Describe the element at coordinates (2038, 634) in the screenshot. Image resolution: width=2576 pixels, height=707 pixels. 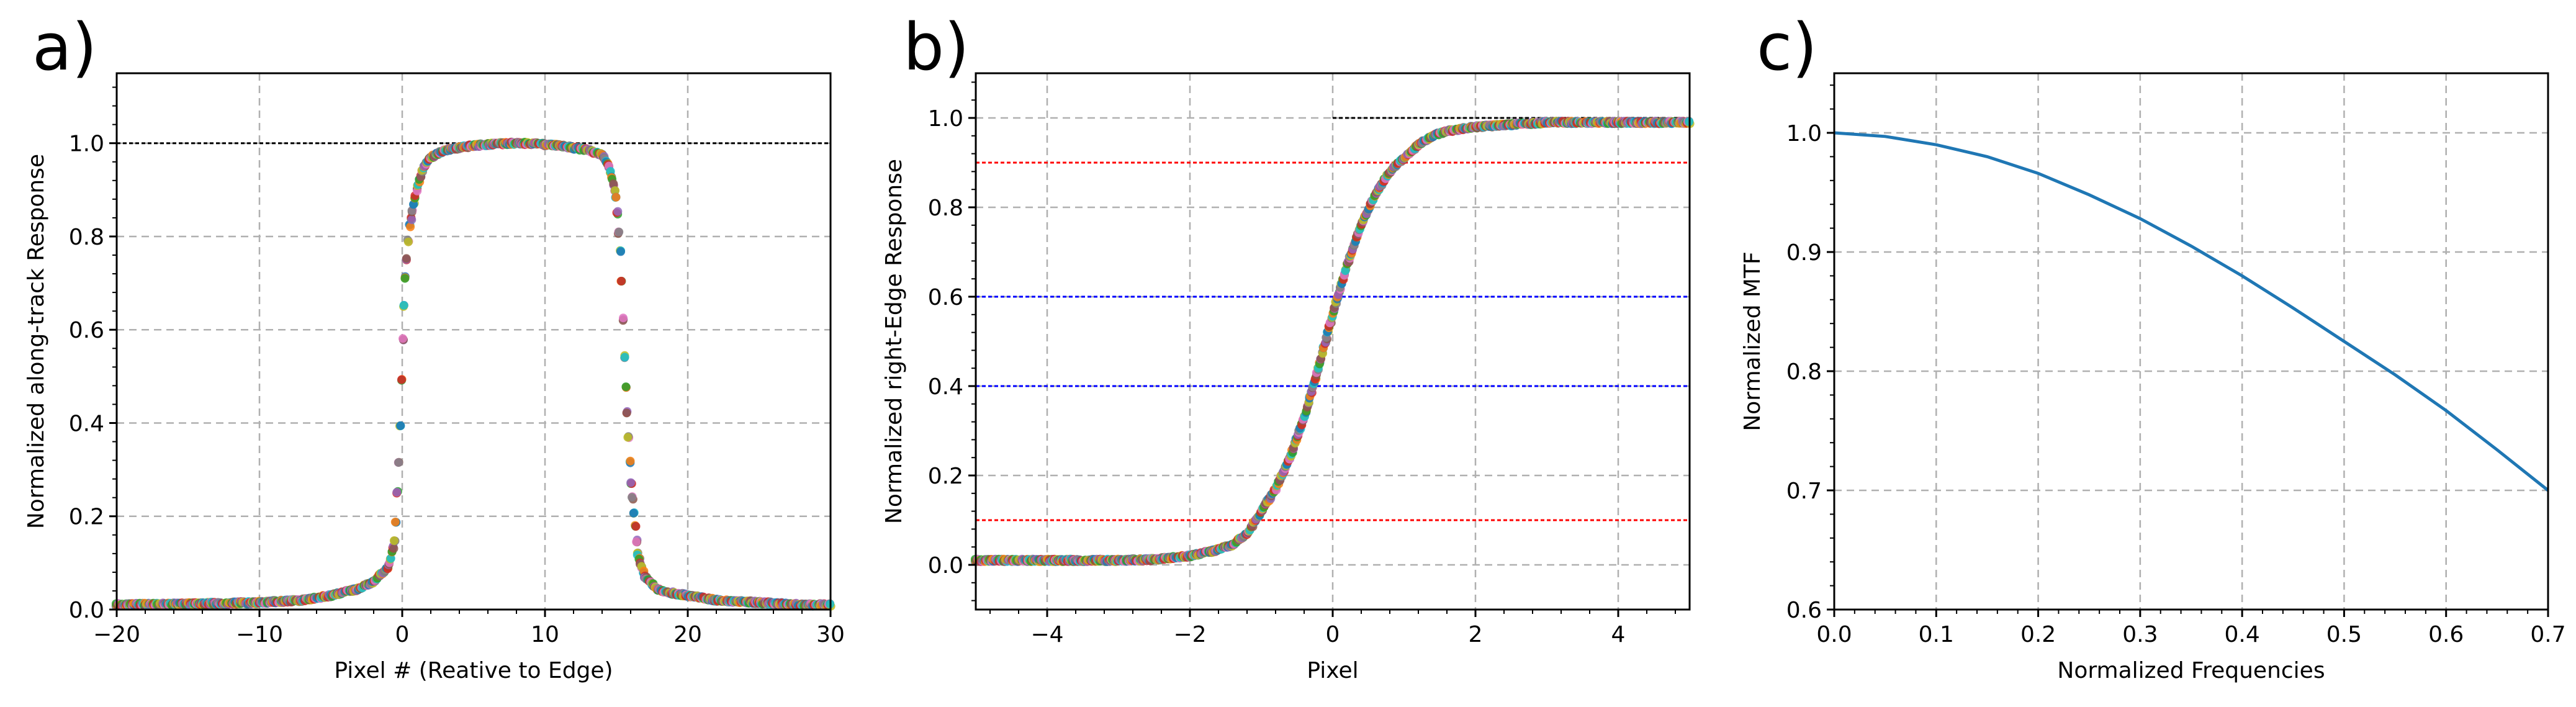
I see `x-tick-label: 0.2` at that location.